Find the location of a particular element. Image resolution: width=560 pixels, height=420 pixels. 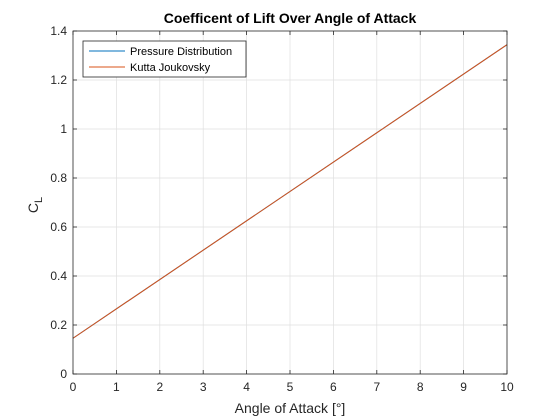

y-tick-label: 0.2 is located at coordinates (58, 325).